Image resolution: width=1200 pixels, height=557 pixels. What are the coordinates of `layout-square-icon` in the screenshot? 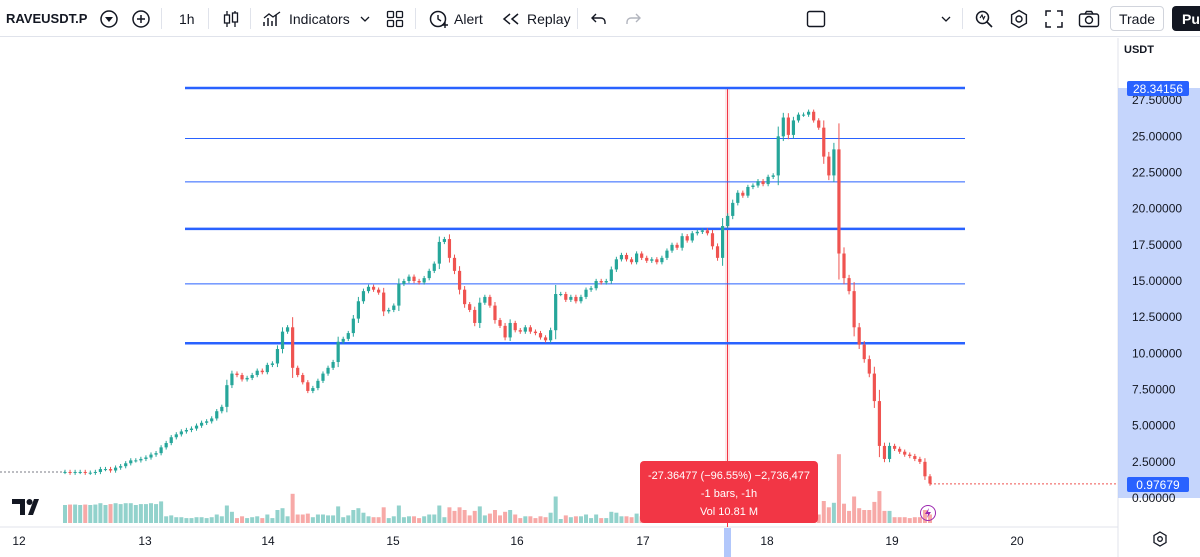 It's located at (816, 18).